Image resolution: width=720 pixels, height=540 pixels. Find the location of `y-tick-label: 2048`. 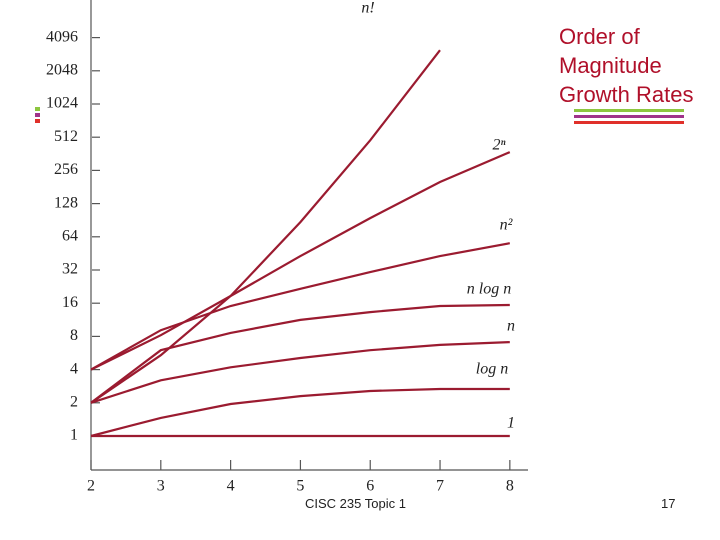

y-tick-label: 2048 is located at coordinates (62, 69).